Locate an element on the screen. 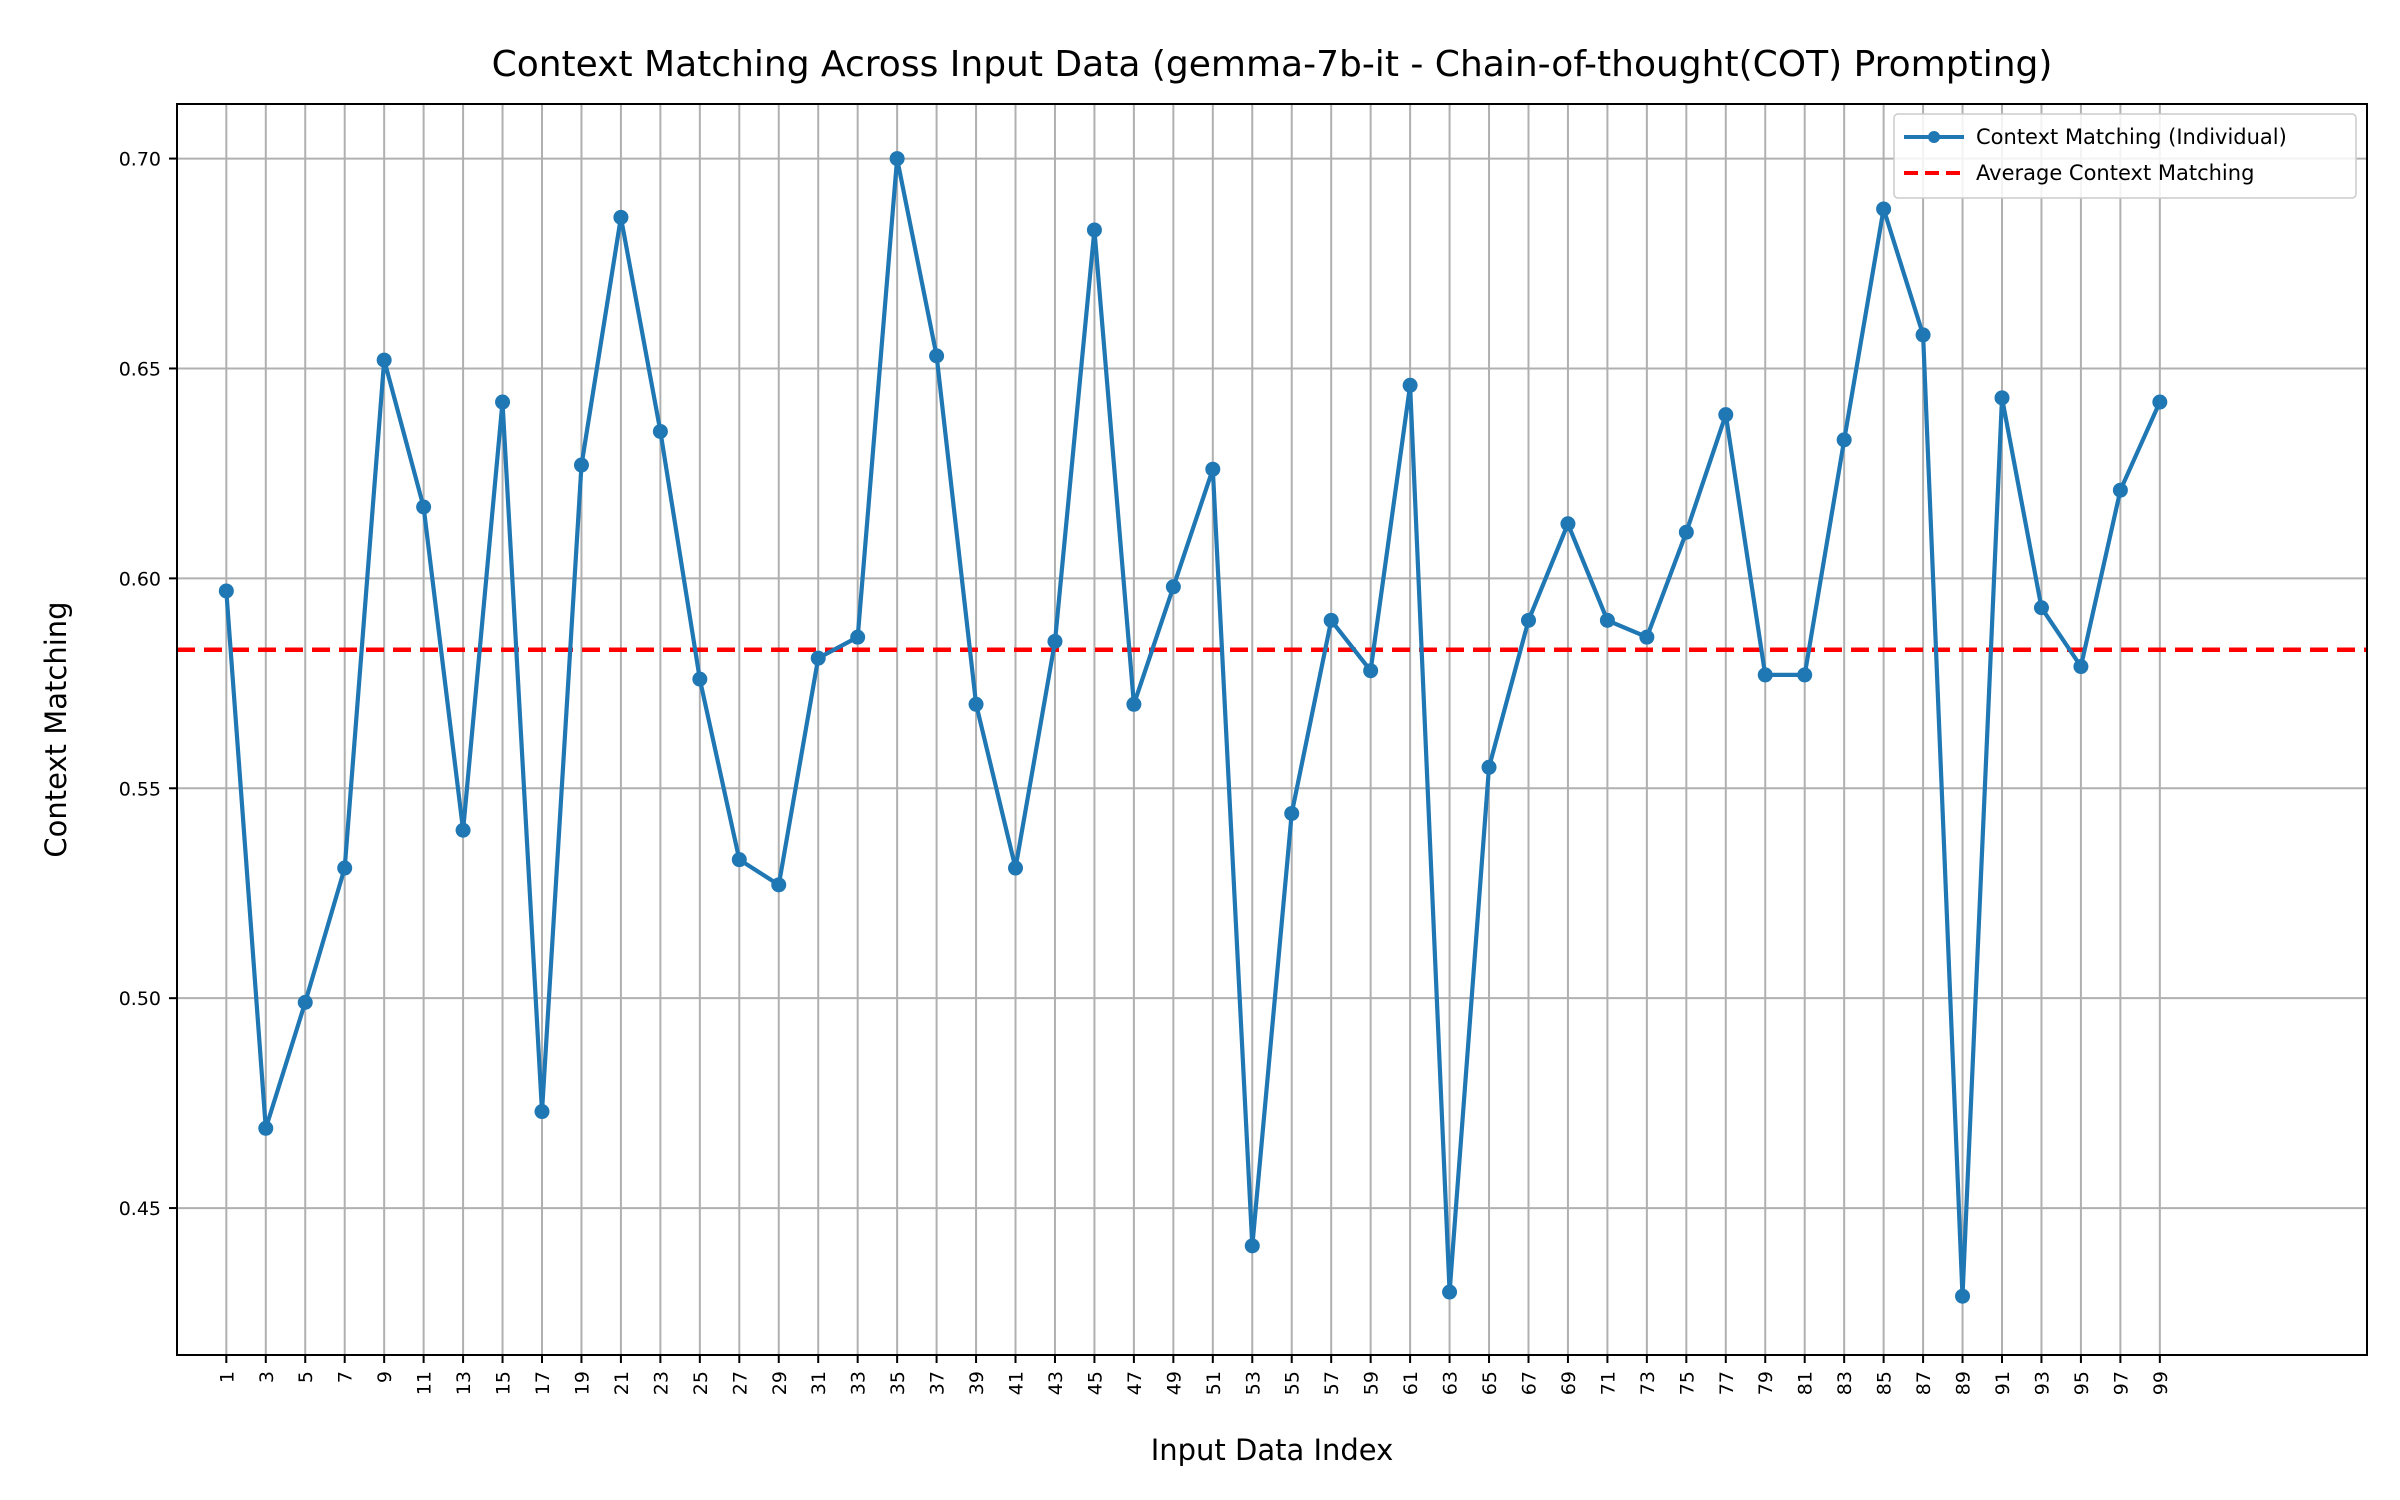  y-tick-label: 0.45 is located at coordinates (140, 1209).